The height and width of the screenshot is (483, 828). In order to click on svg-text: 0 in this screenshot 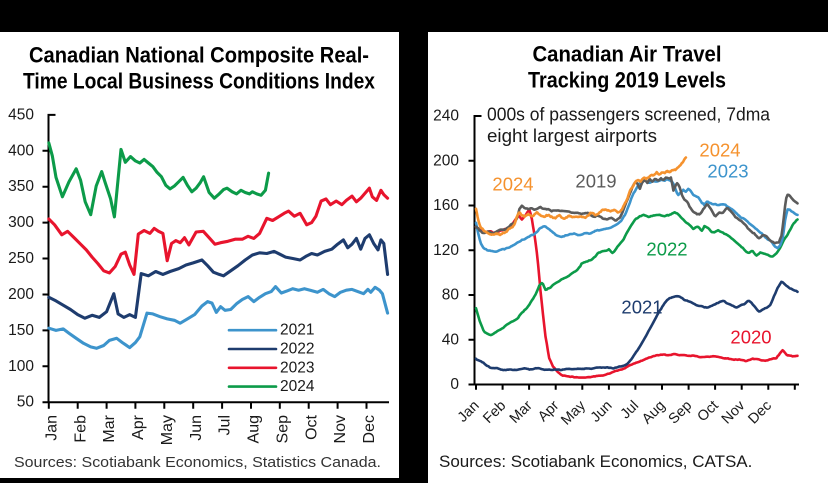, I will do `click(454, 384)`.